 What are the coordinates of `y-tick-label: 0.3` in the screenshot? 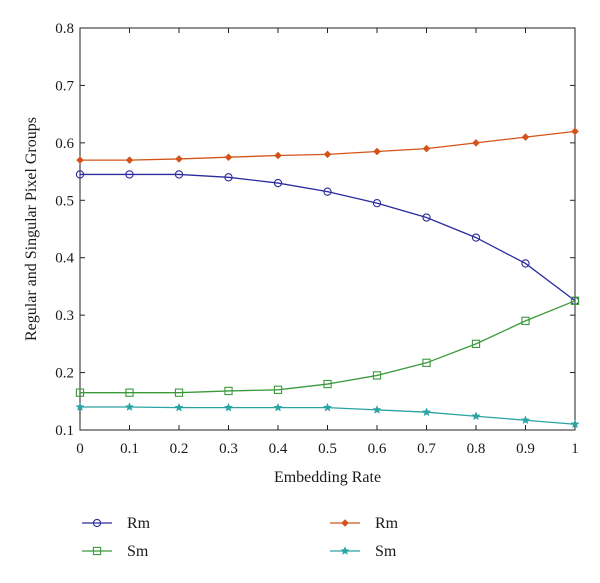 It's located at (64, 316).